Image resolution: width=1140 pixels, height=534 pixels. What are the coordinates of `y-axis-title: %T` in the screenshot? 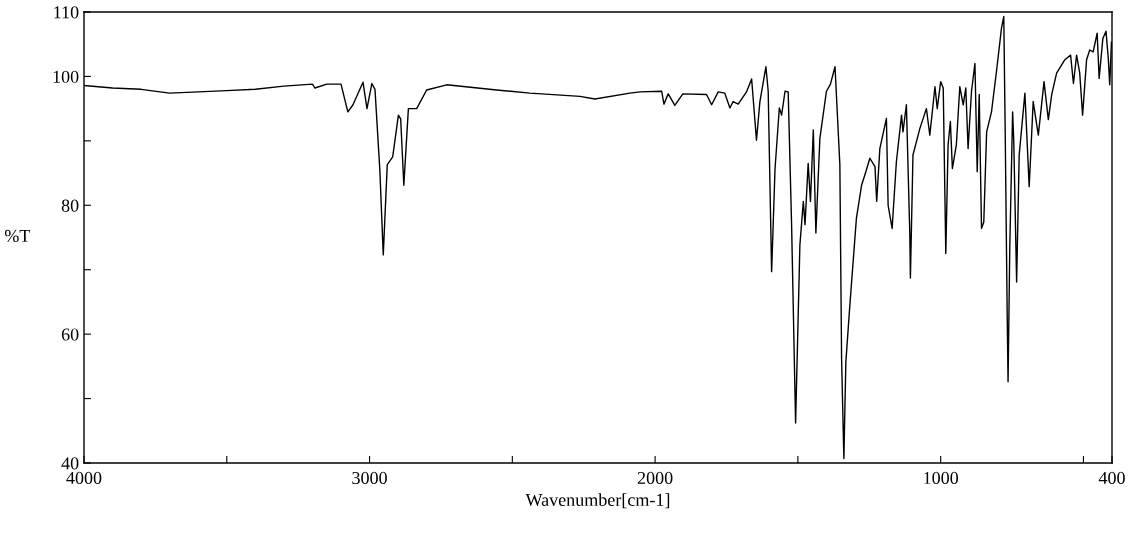 It's located at (17, 236).